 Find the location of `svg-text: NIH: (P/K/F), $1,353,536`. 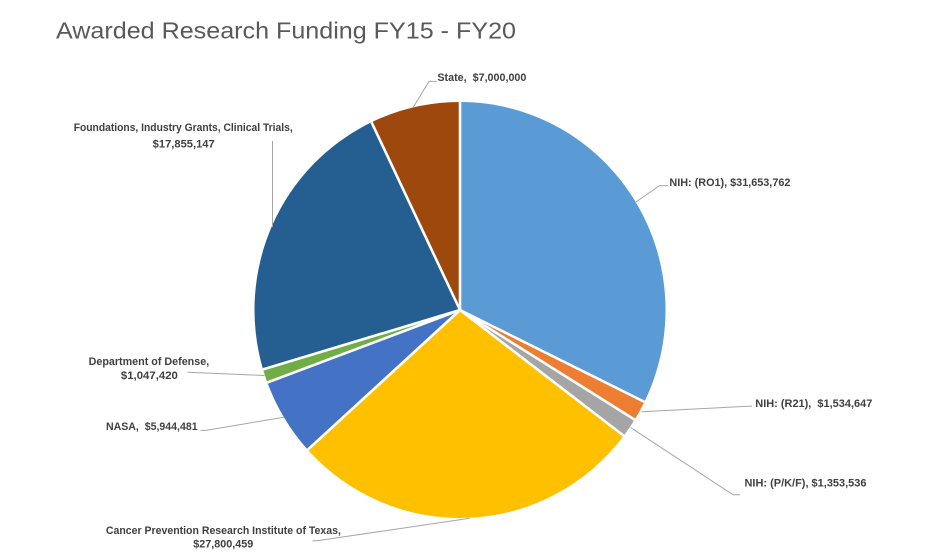

svg-text: NIH: (P/K/F), $1,353,536 is located at coordinates (806, 483).